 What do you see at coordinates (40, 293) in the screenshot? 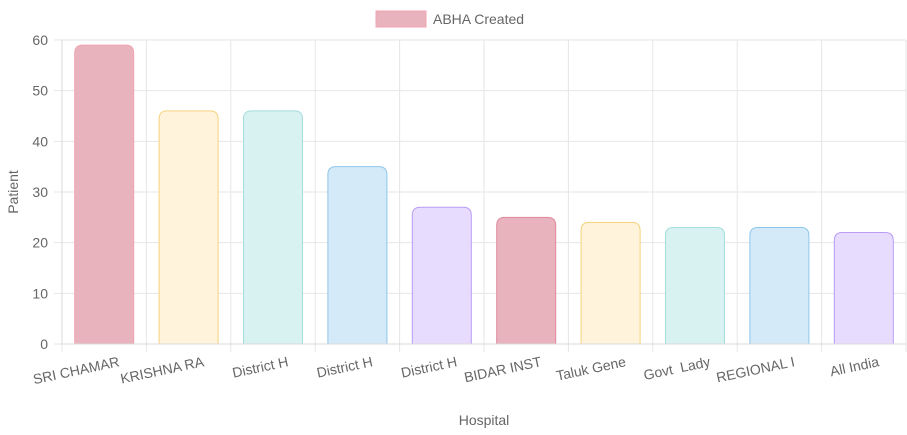
I see `y-tick-label: 10` at bounding box center [40, 293].